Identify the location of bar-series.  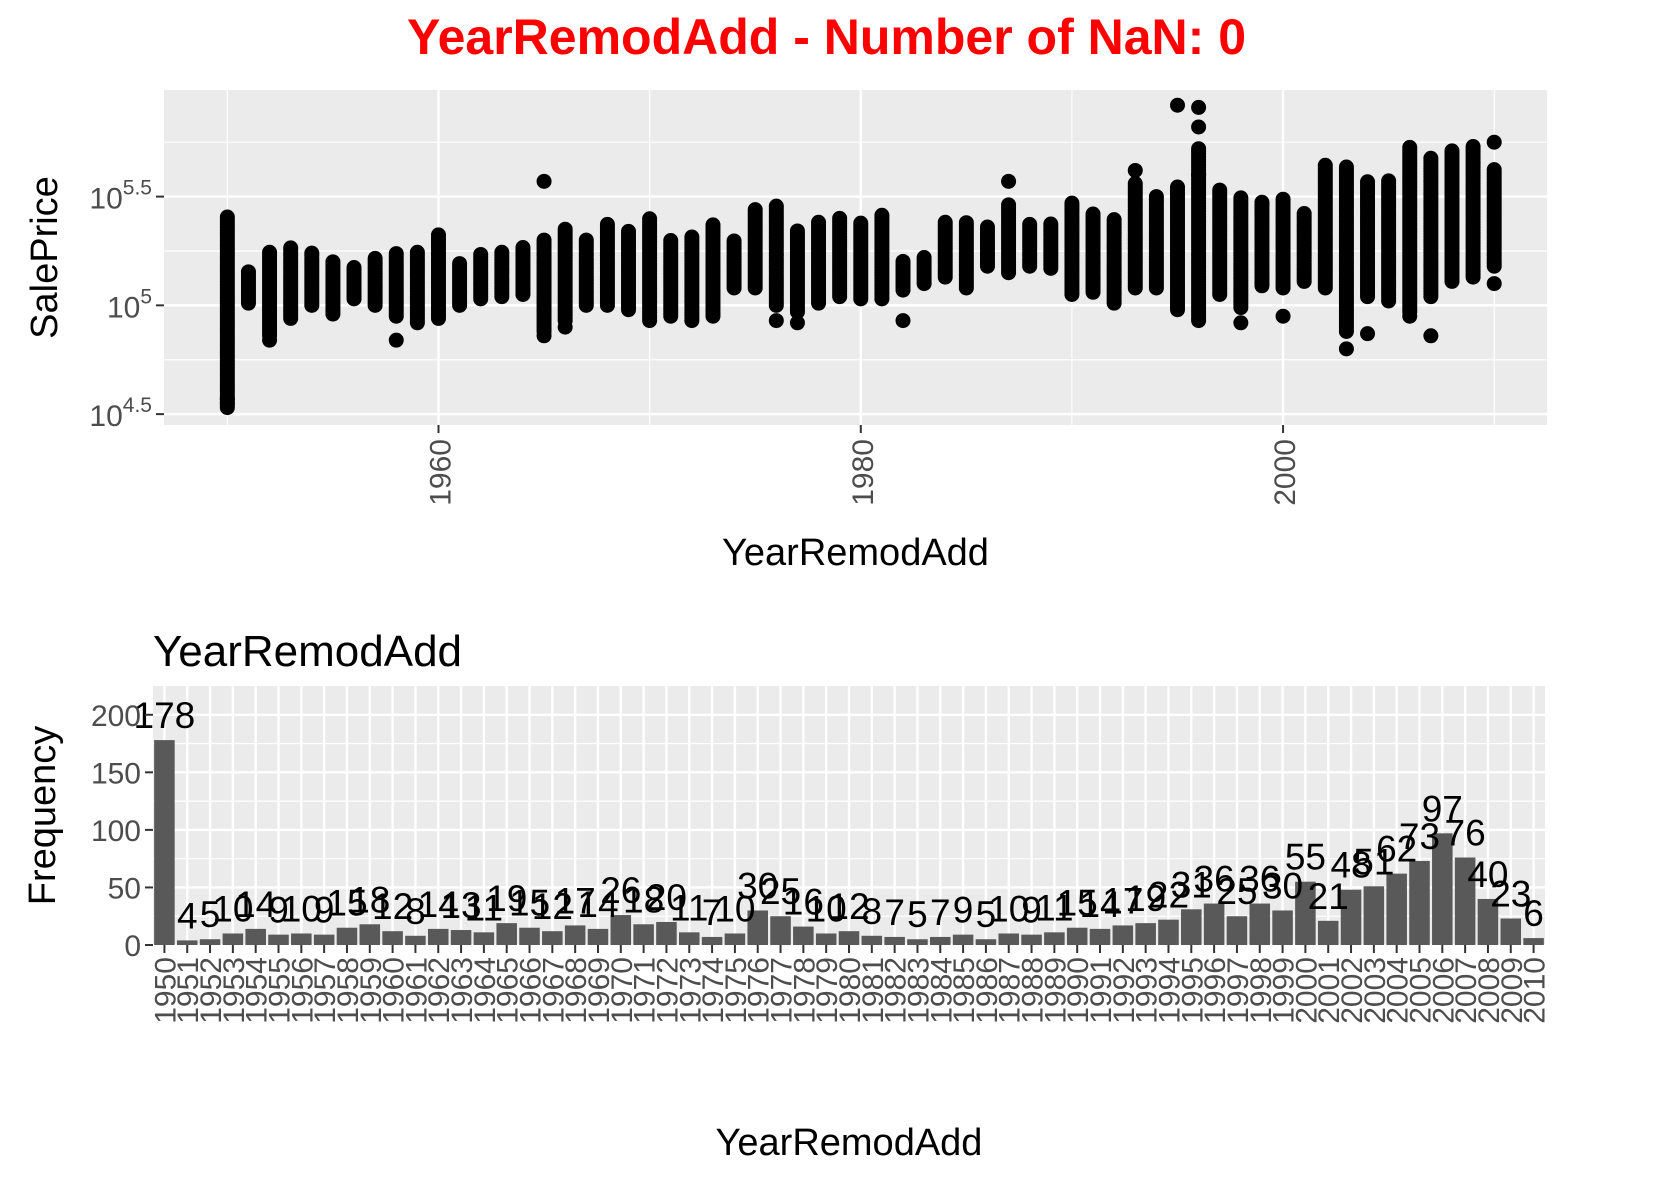
(849, 842).